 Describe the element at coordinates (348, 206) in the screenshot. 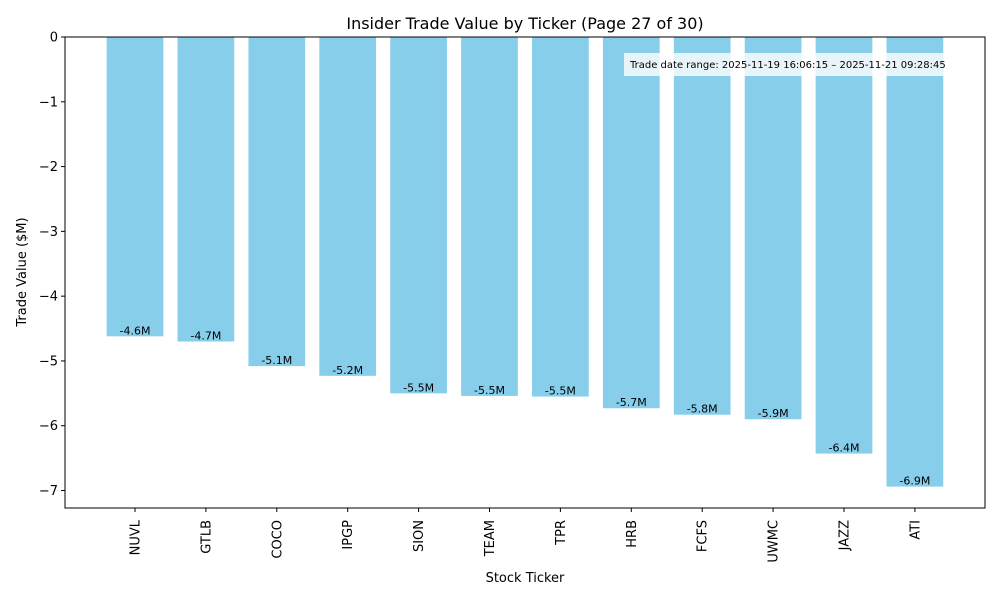

I see `bar-ipgp` at that location.